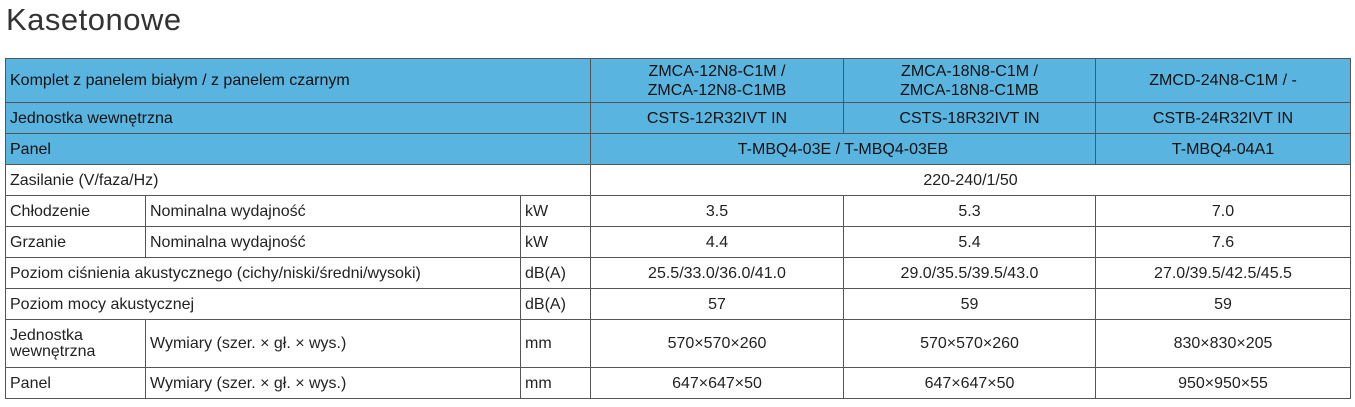 The width and height of the screenshot is (1355, 407). Describe the element at coordinates (94, 19) in the screenshot. I see `title: Kasetonowe` at that location.